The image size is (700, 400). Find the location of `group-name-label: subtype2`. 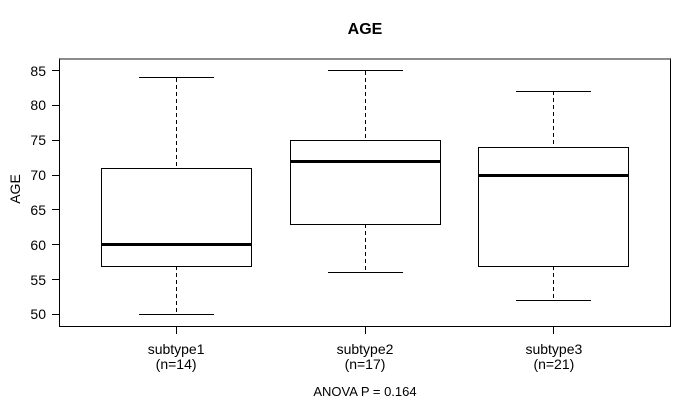

group-name-label: subtype2 is located at coordinates (365, 349).